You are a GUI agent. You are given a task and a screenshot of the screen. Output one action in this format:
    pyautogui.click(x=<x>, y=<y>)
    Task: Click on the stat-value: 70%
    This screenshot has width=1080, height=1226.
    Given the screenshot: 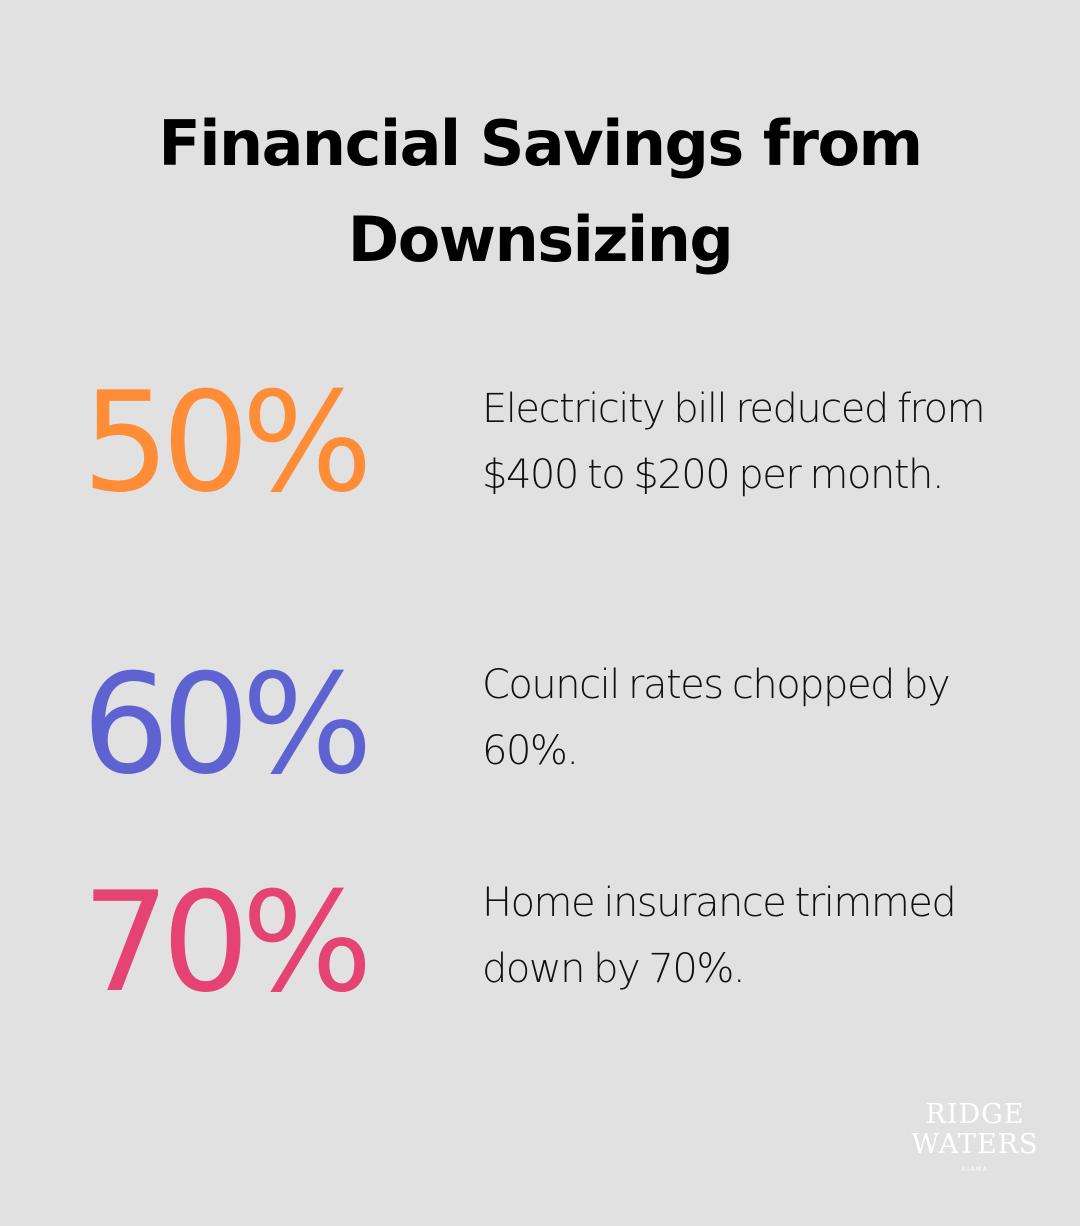 What is the action you would take?
    pyautogui.click(x=227, y=942)
    